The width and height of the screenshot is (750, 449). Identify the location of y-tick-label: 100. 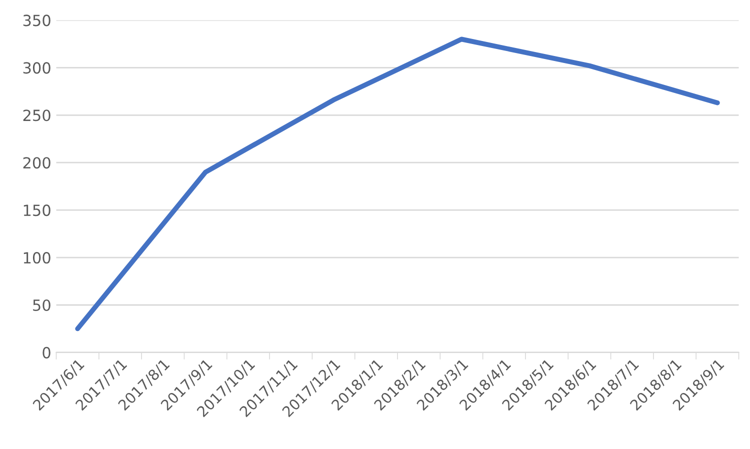
(37, 258).